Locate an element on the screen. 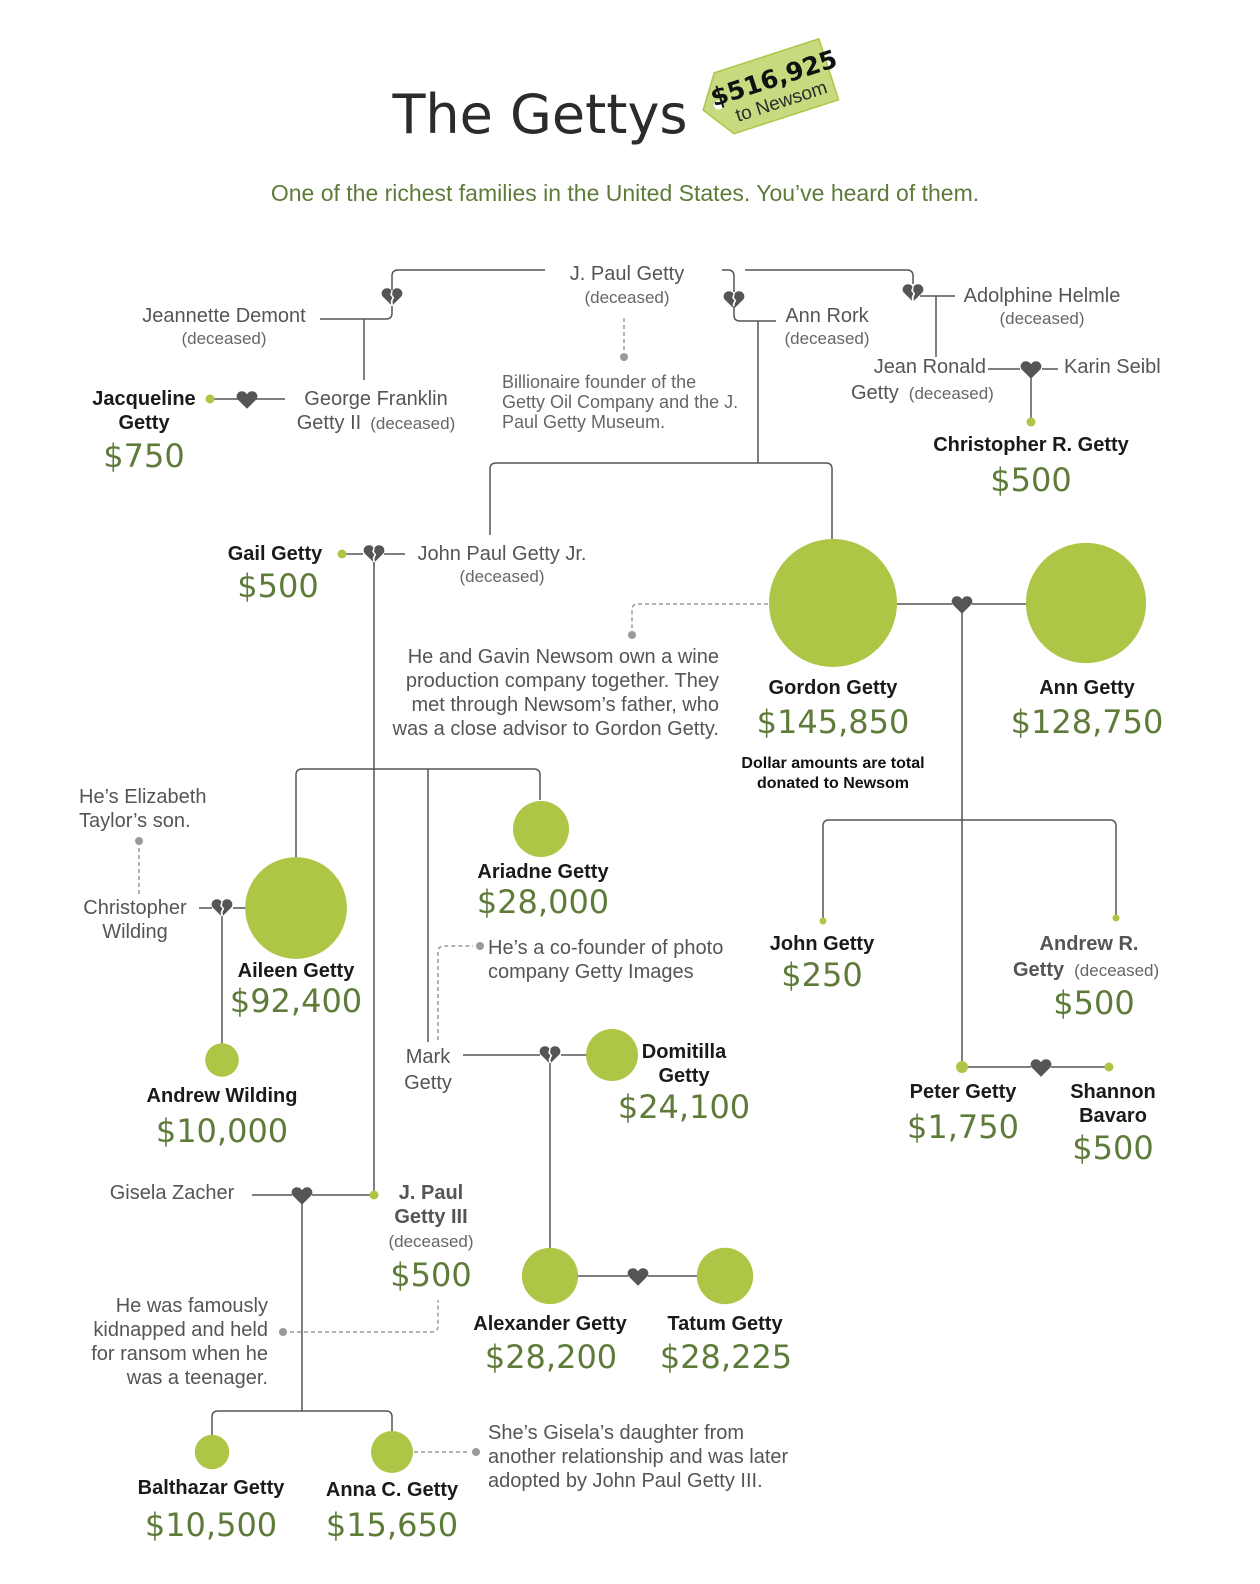 This screenshot has height=1584, width=1260. dot-elizabeth-note is located at coordinates (139, 841).